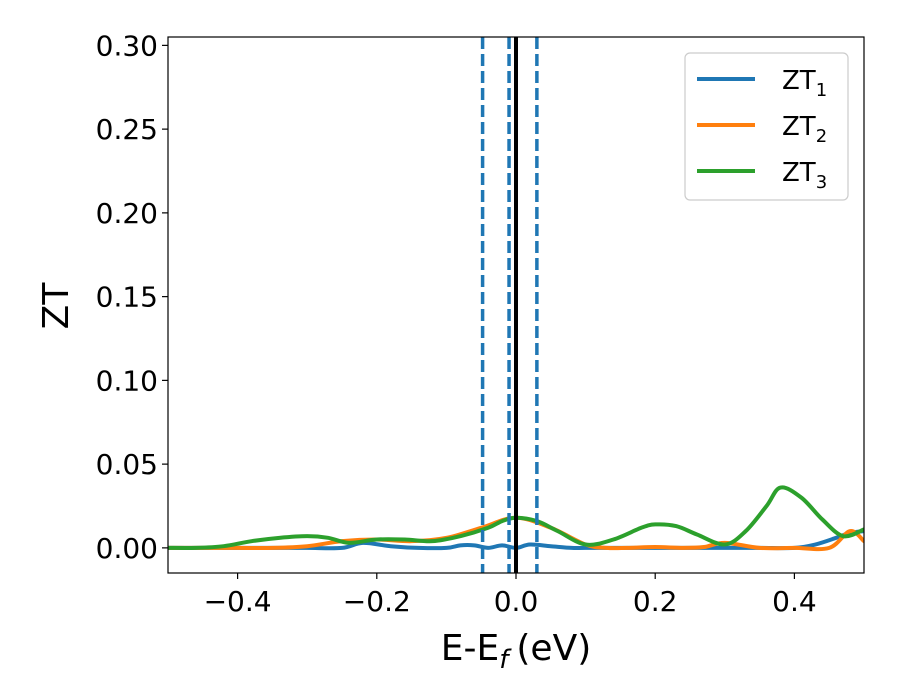 This screenshot has height=700, width=900. Describe the element at coordinates (127, 129) in the screenshot. I see `y-tick-label: 0.25` at that location.